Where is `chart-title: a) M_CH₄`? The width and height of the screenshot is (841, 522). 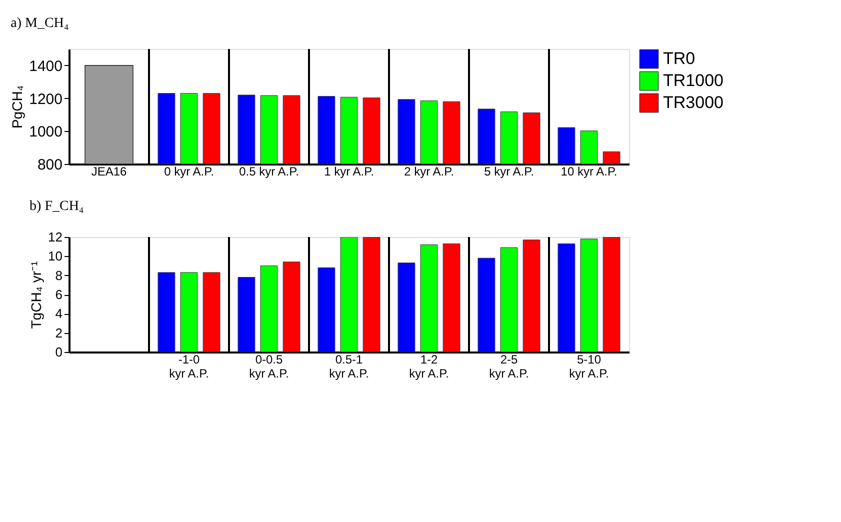 chart-title: a) M_CH₄ is located at coordinates (39, 23).